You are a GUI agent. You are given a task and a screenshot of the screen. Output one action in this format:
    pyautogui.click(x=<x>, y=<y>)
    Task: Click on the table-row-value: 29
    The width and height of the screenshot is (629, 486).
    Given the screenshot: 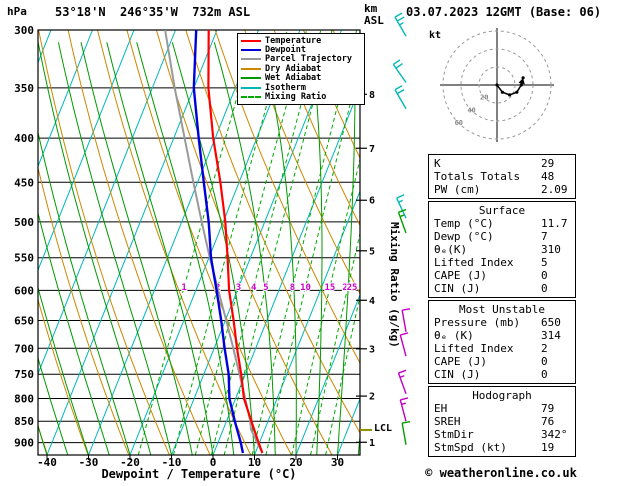 What is the action you would take?
    pyautogui.click(x=548, y=163)
    